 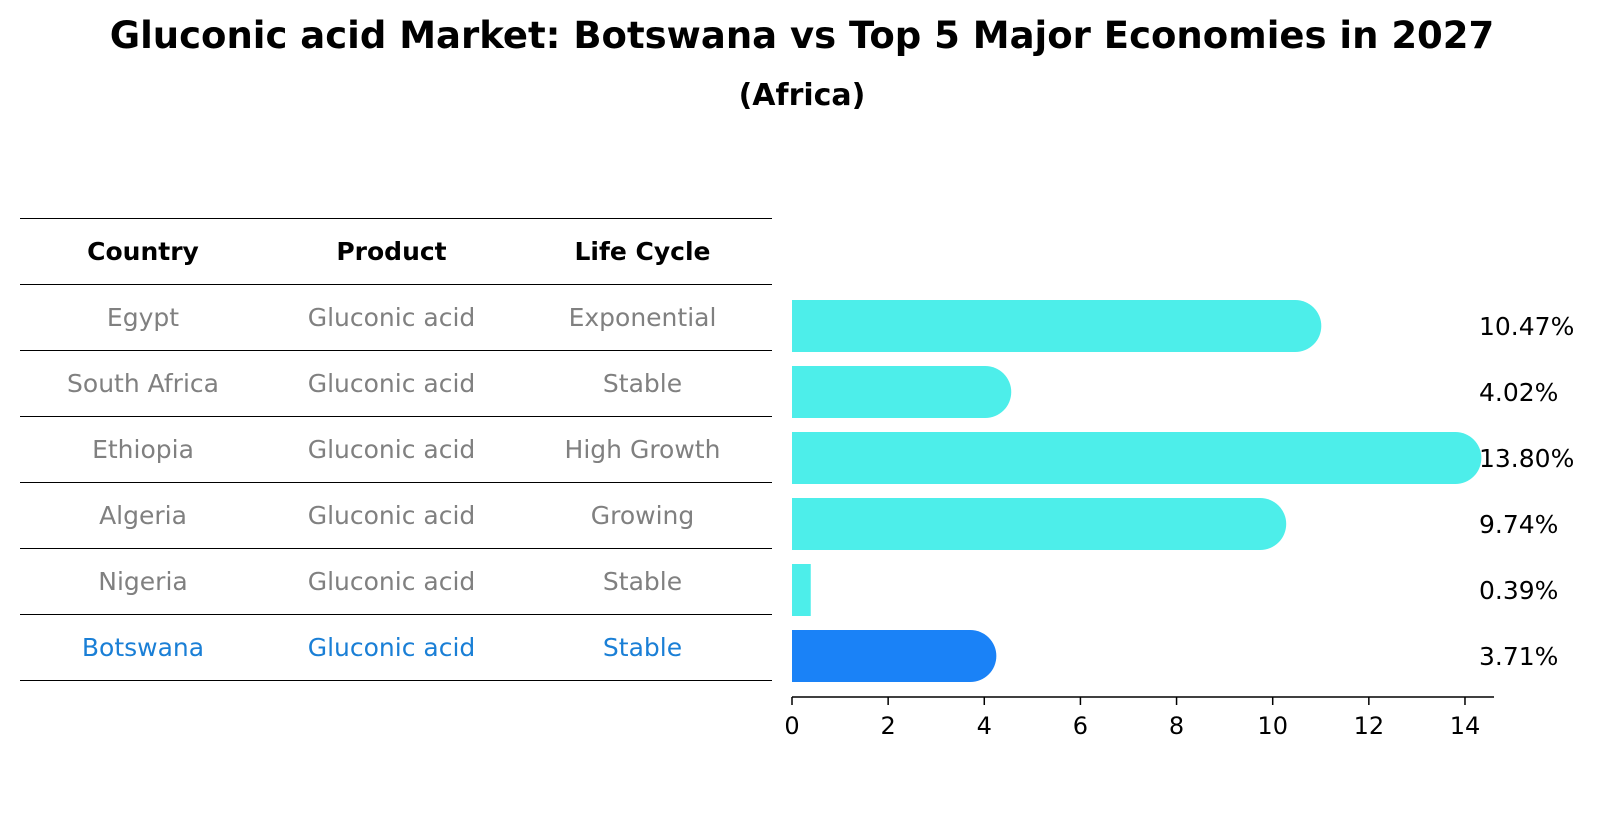 I want to click on table-row: Ethiopia Gluconic acid High Growth, so click(x=396, y=449).